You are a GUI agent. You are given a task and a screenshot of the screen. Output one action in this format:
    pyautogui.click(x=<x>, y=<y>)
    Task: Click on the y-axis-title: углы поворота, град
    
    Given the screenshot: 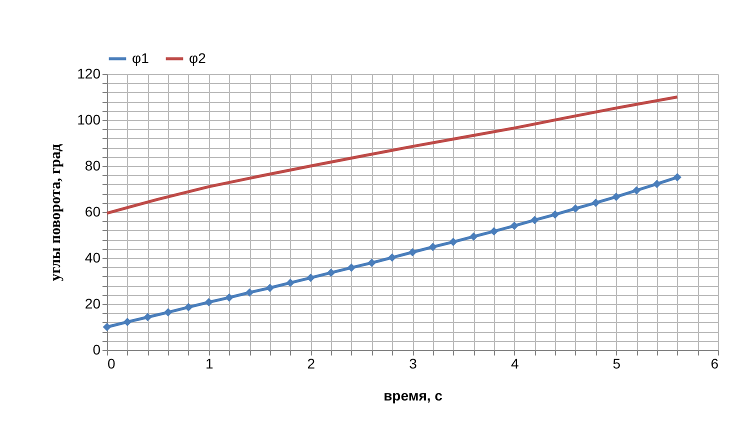 What is the action you would take?
    pyautogui.click(x=56, y=213)
    